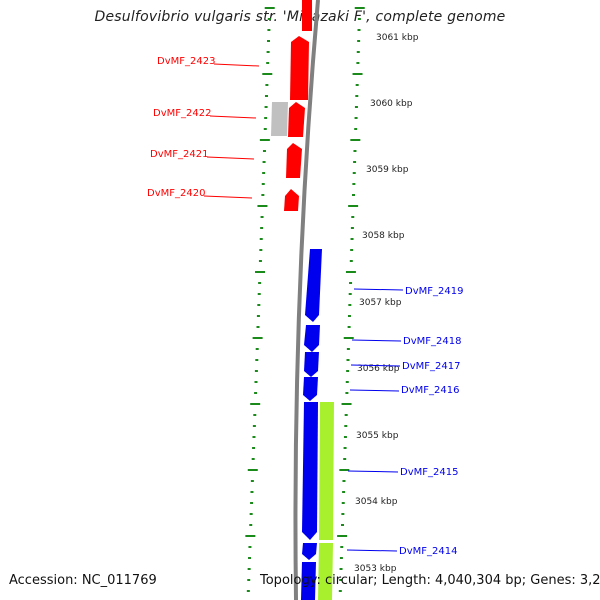  Describe the element at coordinates (391, 104) in the screenshot. I see `kbp-label: 3060 kbp` at that location.